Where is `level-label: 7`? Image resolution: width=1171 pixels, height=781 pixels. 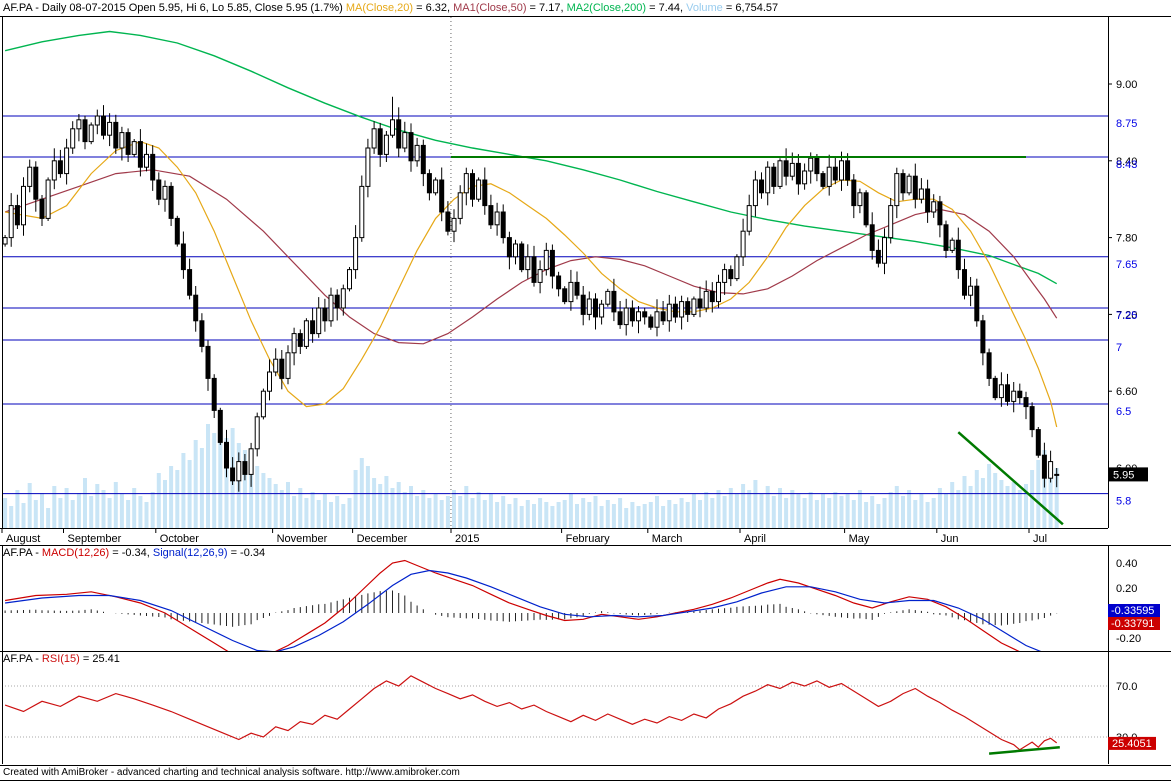
level-label: 7 is located at coordinates (1119, 348).